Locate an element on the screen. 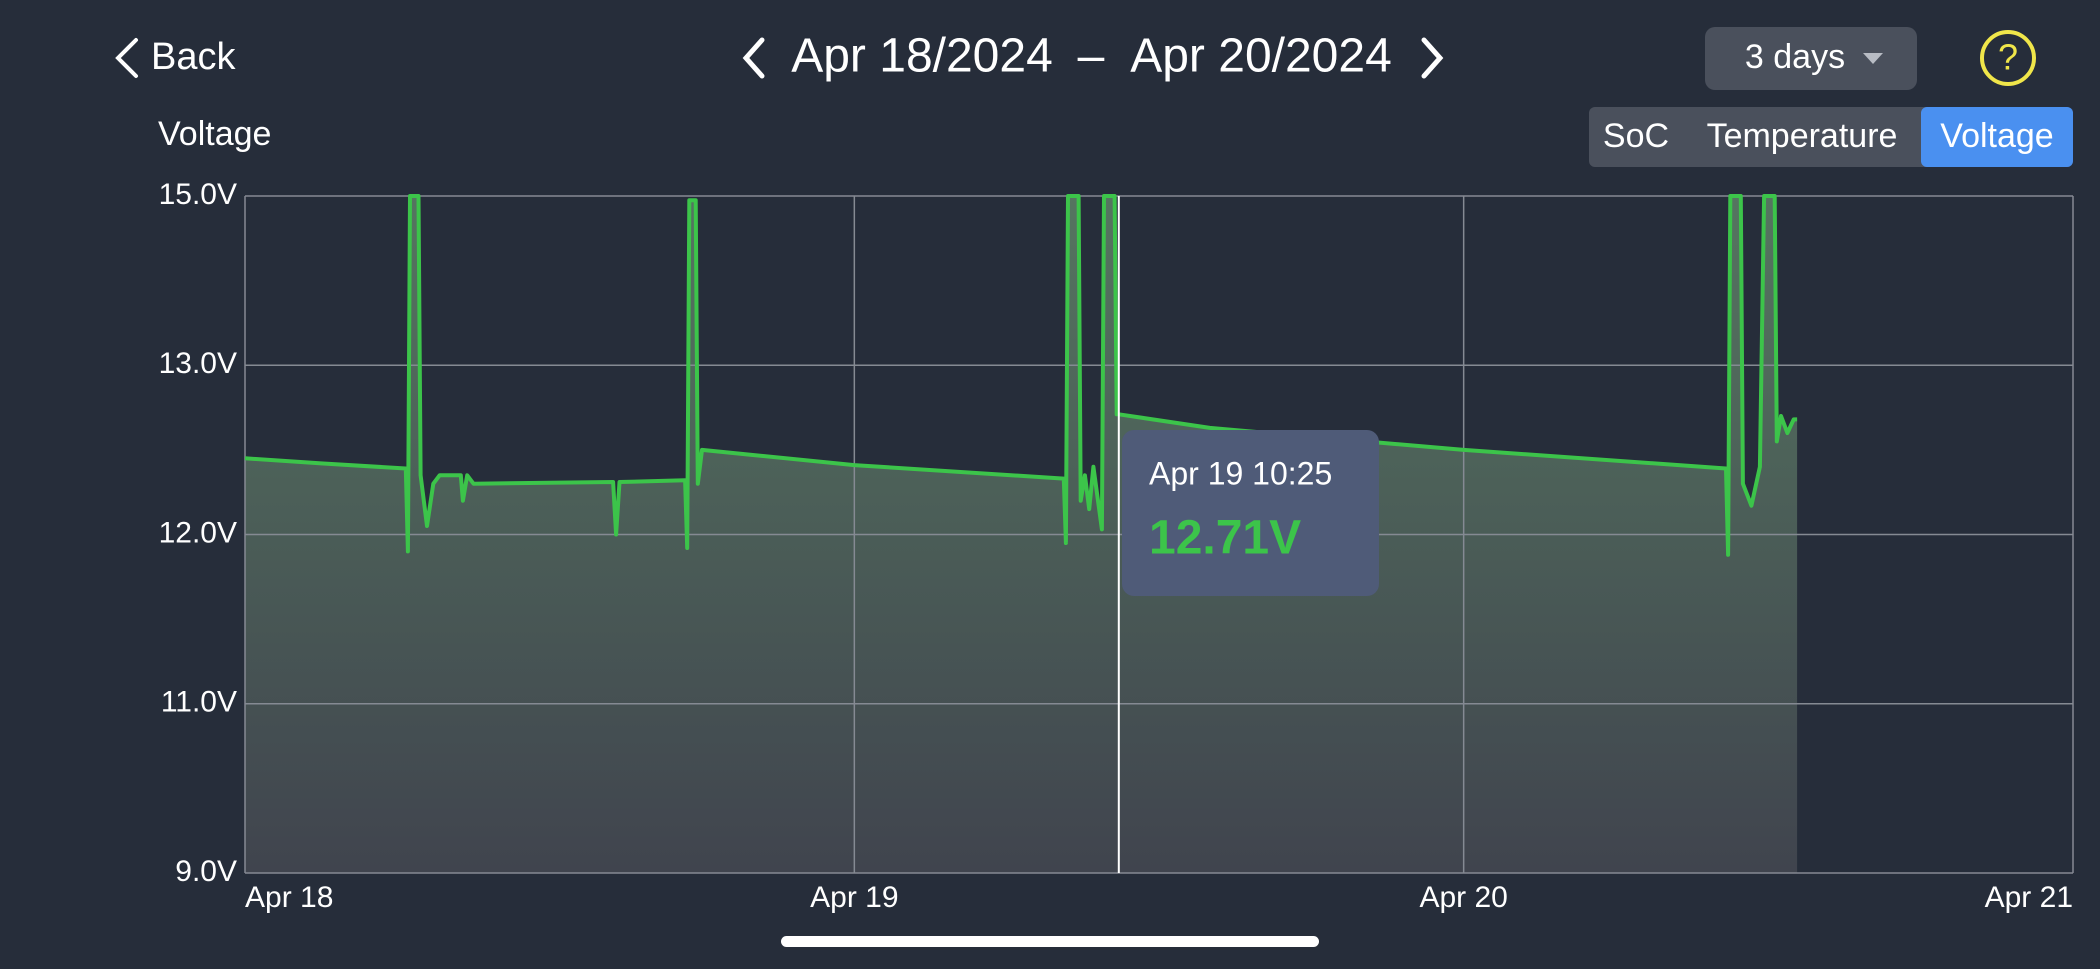  help-icon: ? is located at coordinates (2008, 57).